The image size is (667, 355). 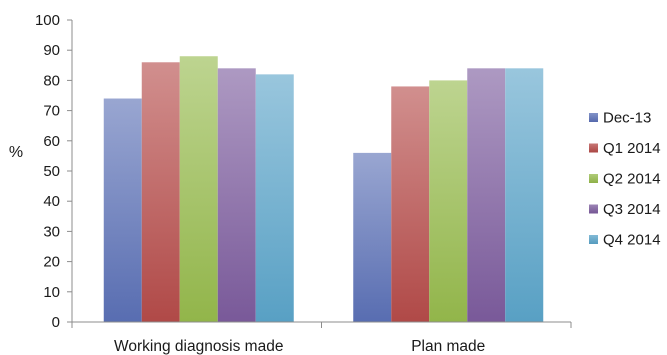 What do you see at coordinates (51, 141) in the screenshot?
I see `y-tick-label: 60` at bounding box center [51, 141].